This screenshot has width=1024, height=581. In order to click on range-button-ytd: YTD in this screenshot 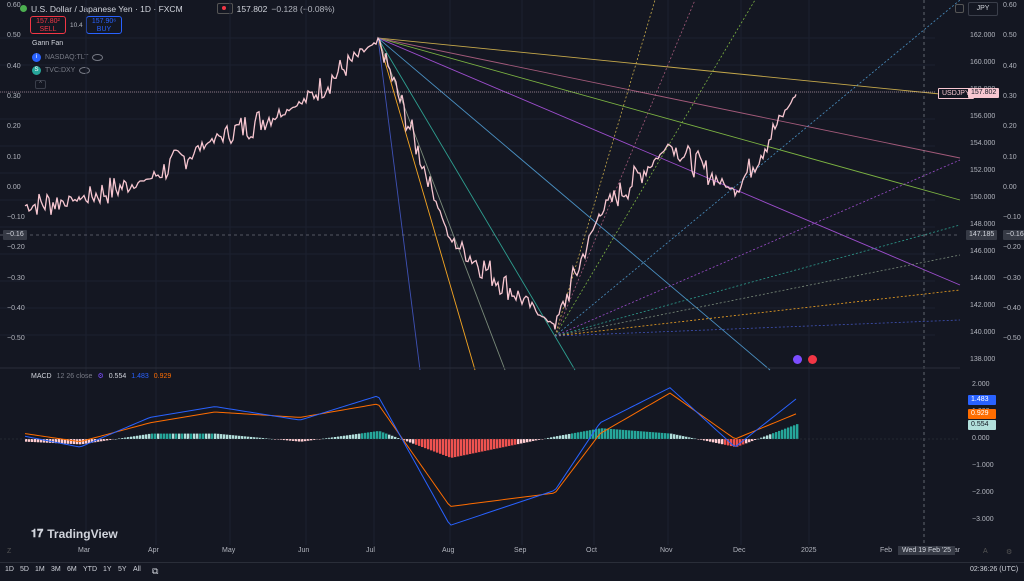, I will do `click(90, 569)`.